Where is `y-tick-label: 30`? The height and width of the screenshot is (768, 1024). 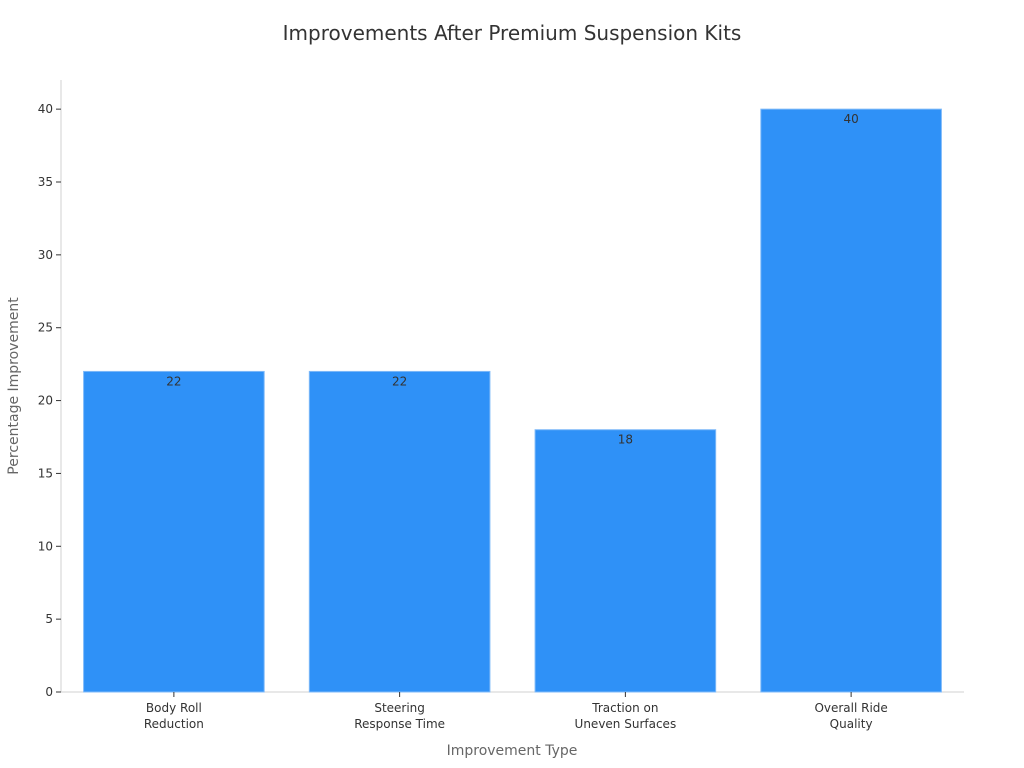
y-tick-label: 30 is located at coordinates (45, 255).